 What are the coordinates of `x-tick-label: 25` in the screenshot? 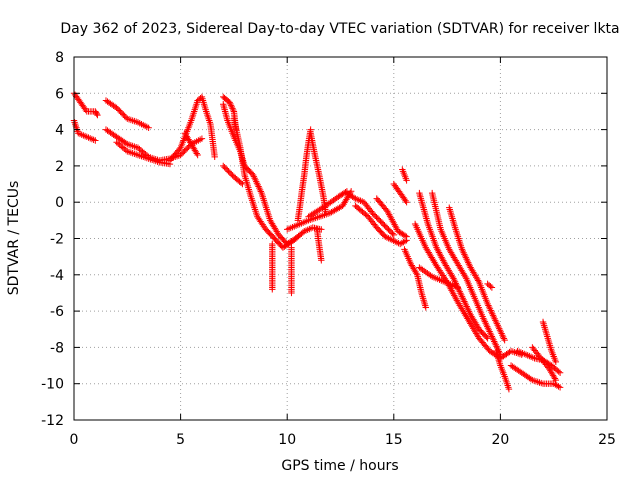 It's located at (607, 440).